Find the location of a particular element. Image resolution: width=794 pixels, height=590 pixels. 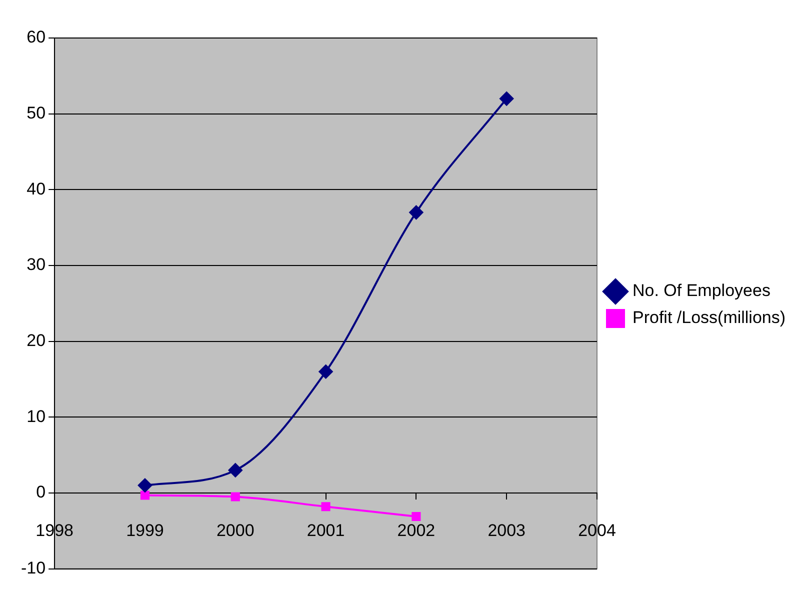

y-tick-label: -10 is located at coordinates (33, 568).